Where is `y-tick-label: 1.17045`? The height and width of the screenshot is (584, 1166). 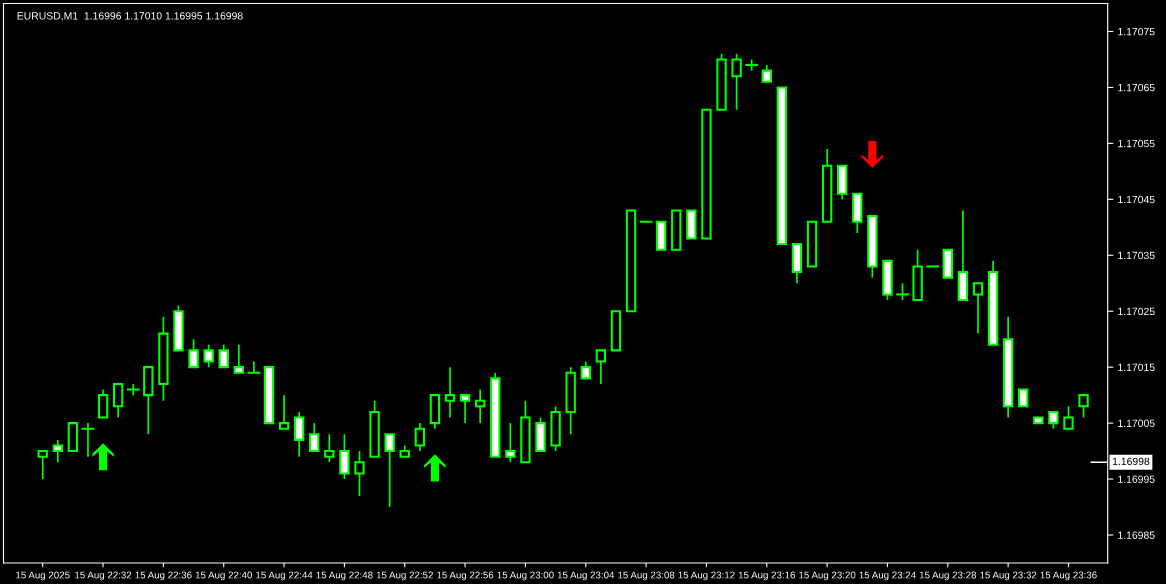
y-tick-label: 1.17045 is located at coordinates (1136, 199).